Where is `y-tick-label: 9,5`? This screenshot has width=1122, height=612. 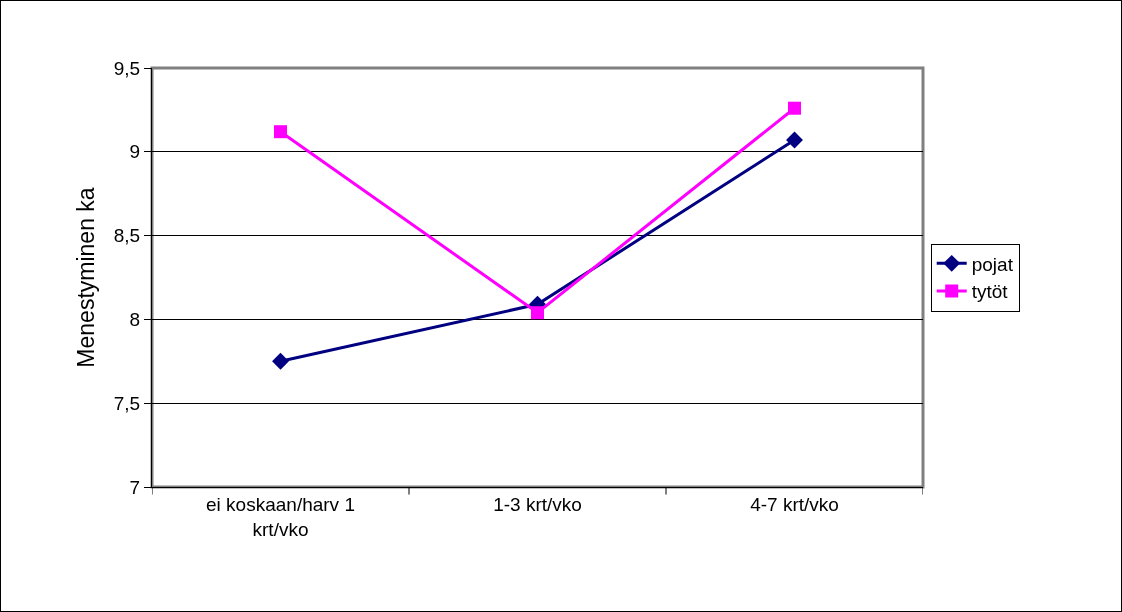 y-tick-label: 9,5 is located at coordinates (127, 68).